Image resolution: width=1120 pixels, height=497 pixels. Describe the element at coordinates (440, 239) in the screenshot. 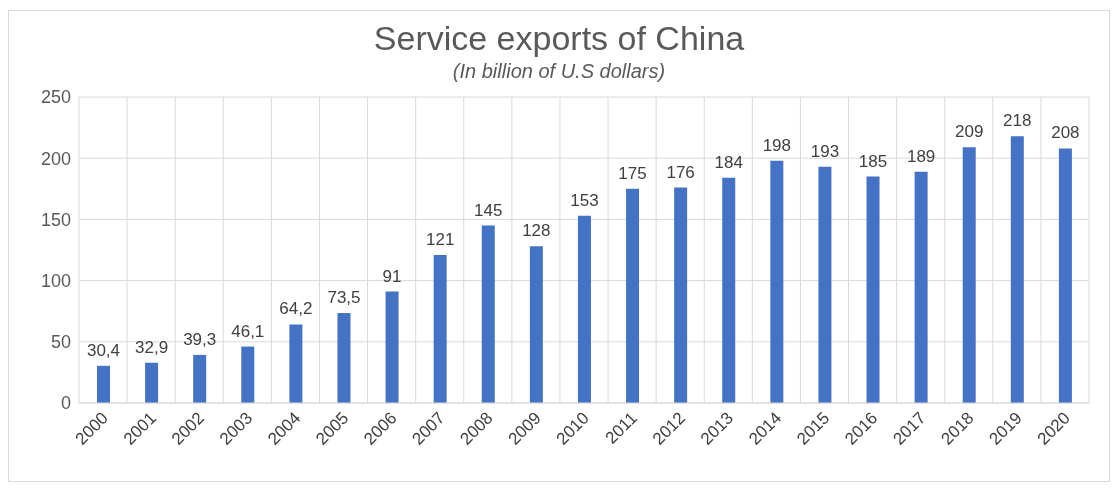

I see `data-label: 121` at that location.